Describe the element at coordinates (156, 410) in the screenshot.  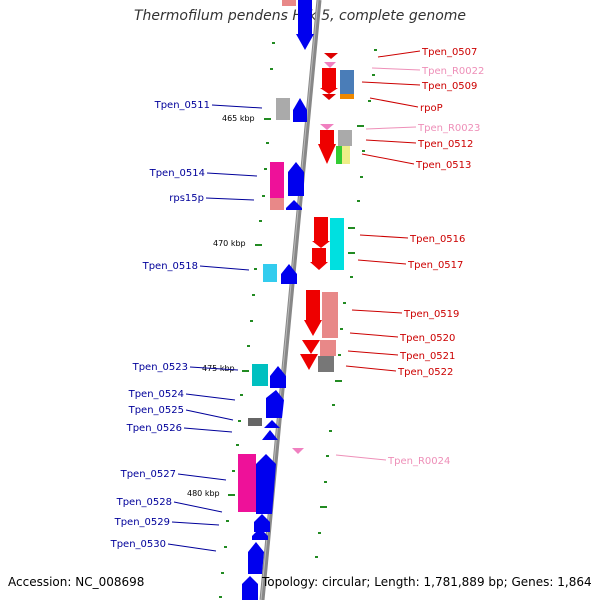
I see `gene-label: Tpen_0525` at that location.